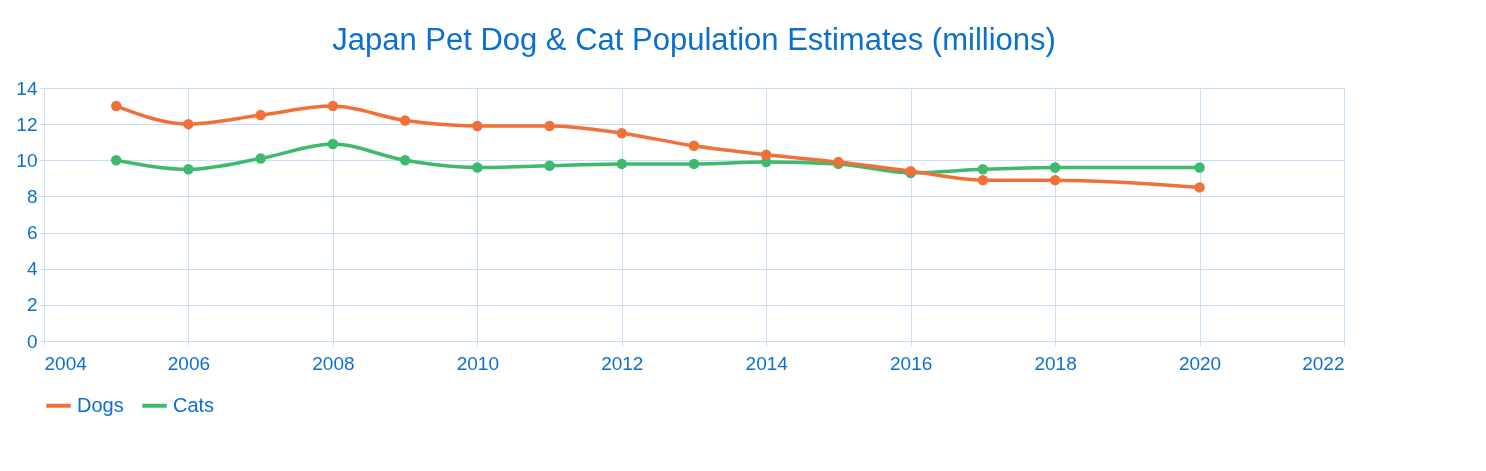 The width and height of the screenshot is (1486, 471). Describe the element at coordinates (477, 363) in the screenshot. I see `x-tick-label: 2010` at that location.